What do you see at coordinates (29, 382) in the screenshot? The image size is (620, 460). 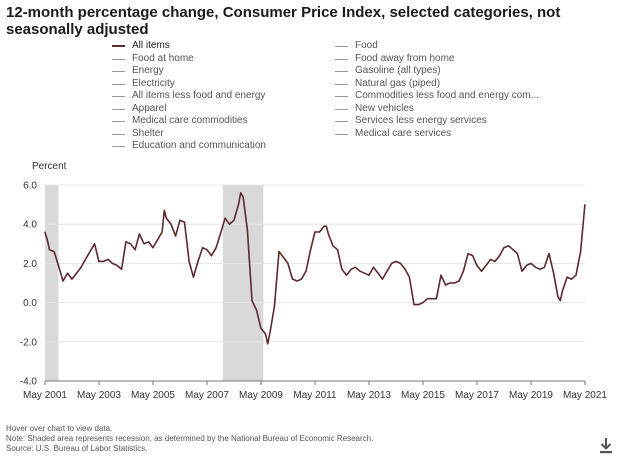 I see `y-tick-label-5: -4.0` at bounding box center [29, 382].